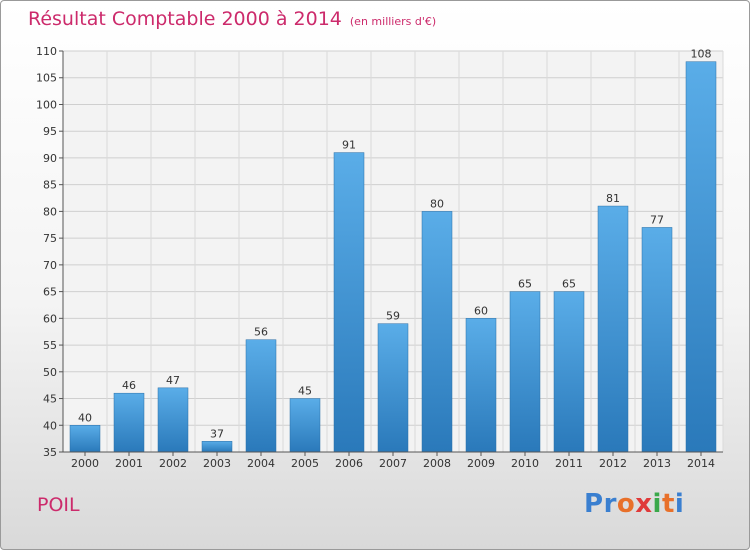 The width and height of the screenshot is (750, 550). Describe the element at coordinates (129, 463) in the screenshot. I see `x-tick-label: 2001` at that location.